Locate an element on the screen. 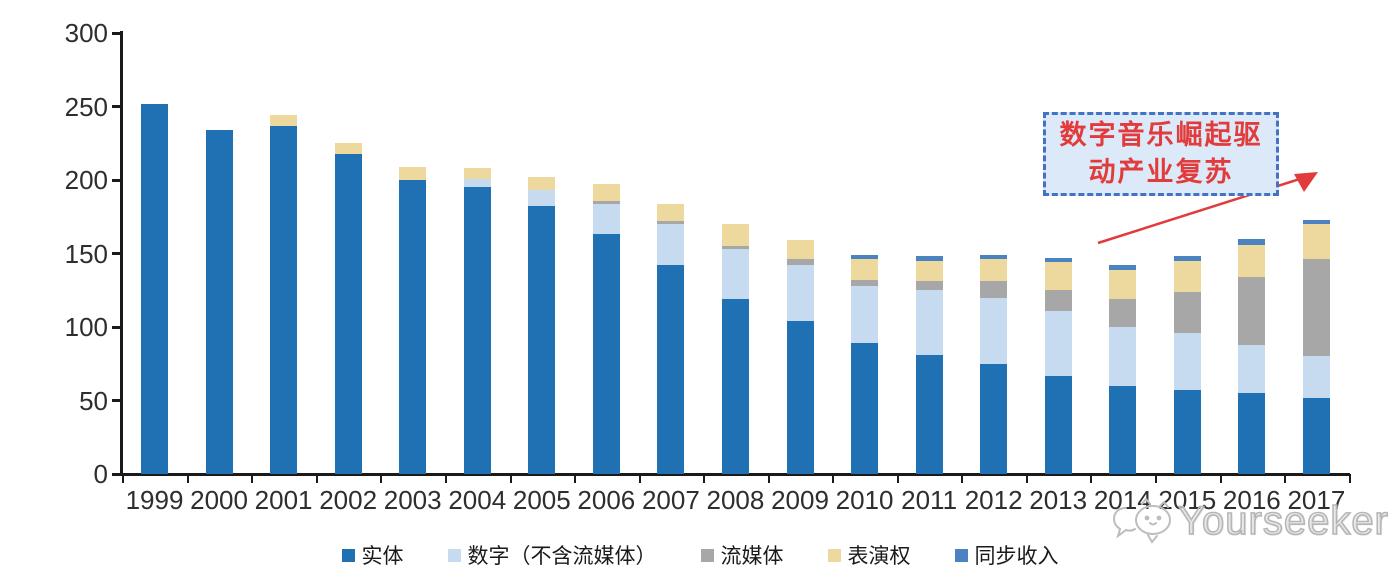  x-axis-label-2003: 2003 is located at coordinates (412, 500).